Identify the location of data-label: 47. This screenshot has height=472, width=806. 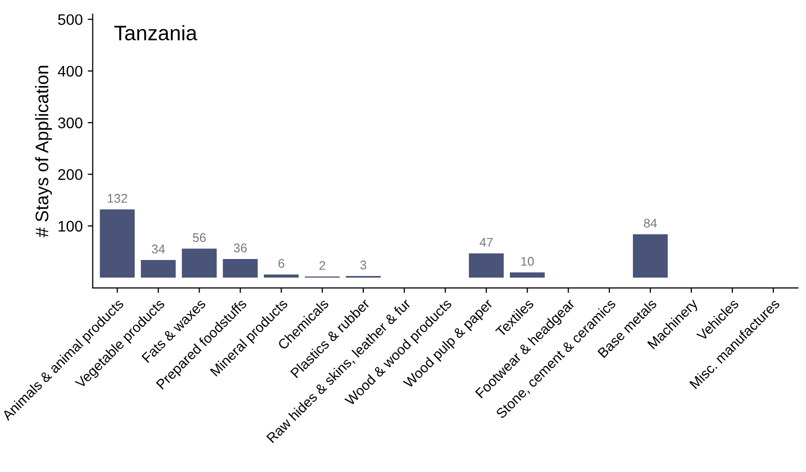
(486, 242).